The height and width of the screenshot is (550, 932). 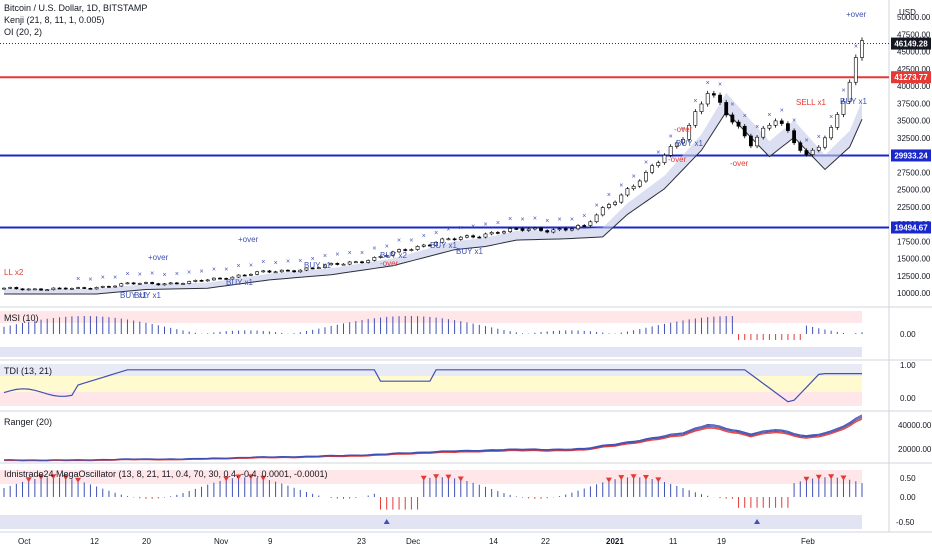 I want to click on price-axis-tick: 12500.00, so click(x=914, y=276).